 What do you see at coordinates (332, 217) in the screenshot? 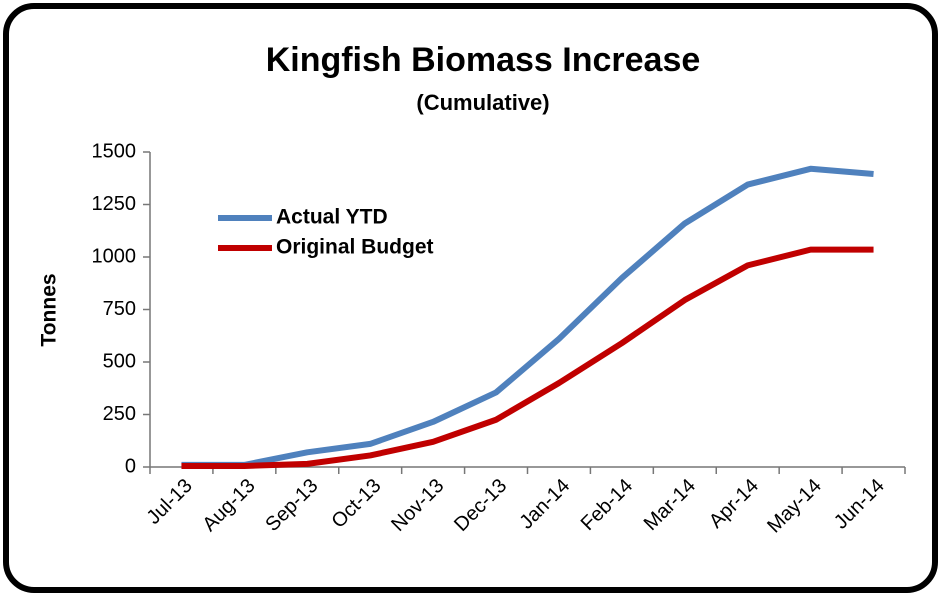
I see `legend-label: Actual YTD` at bounding box center [332, 217].